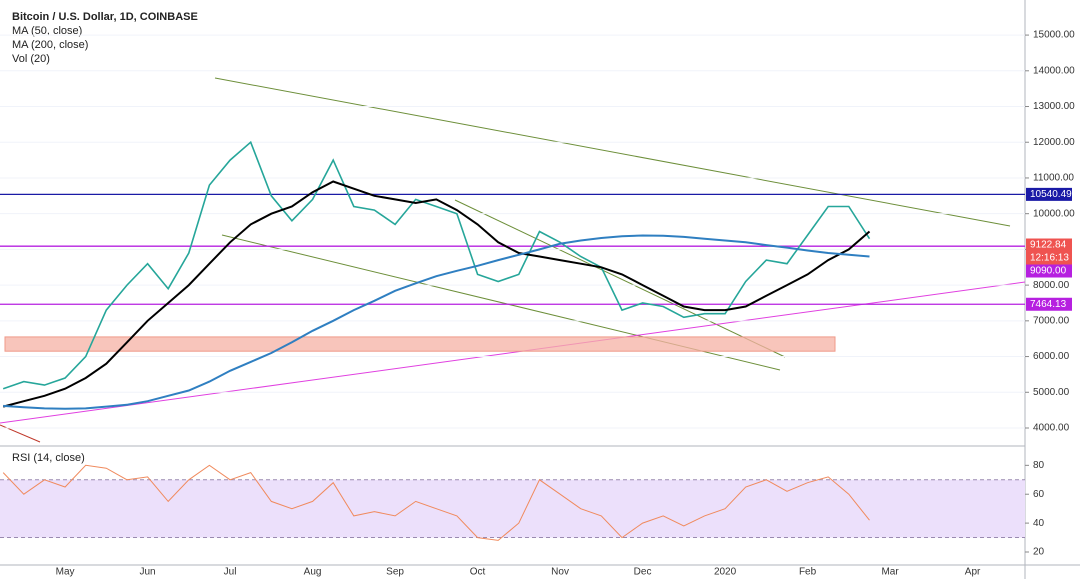  Describe the element at coordinates (1051, 428) in the screenshot. I see `y-tick-label: 4000.00` at that location.